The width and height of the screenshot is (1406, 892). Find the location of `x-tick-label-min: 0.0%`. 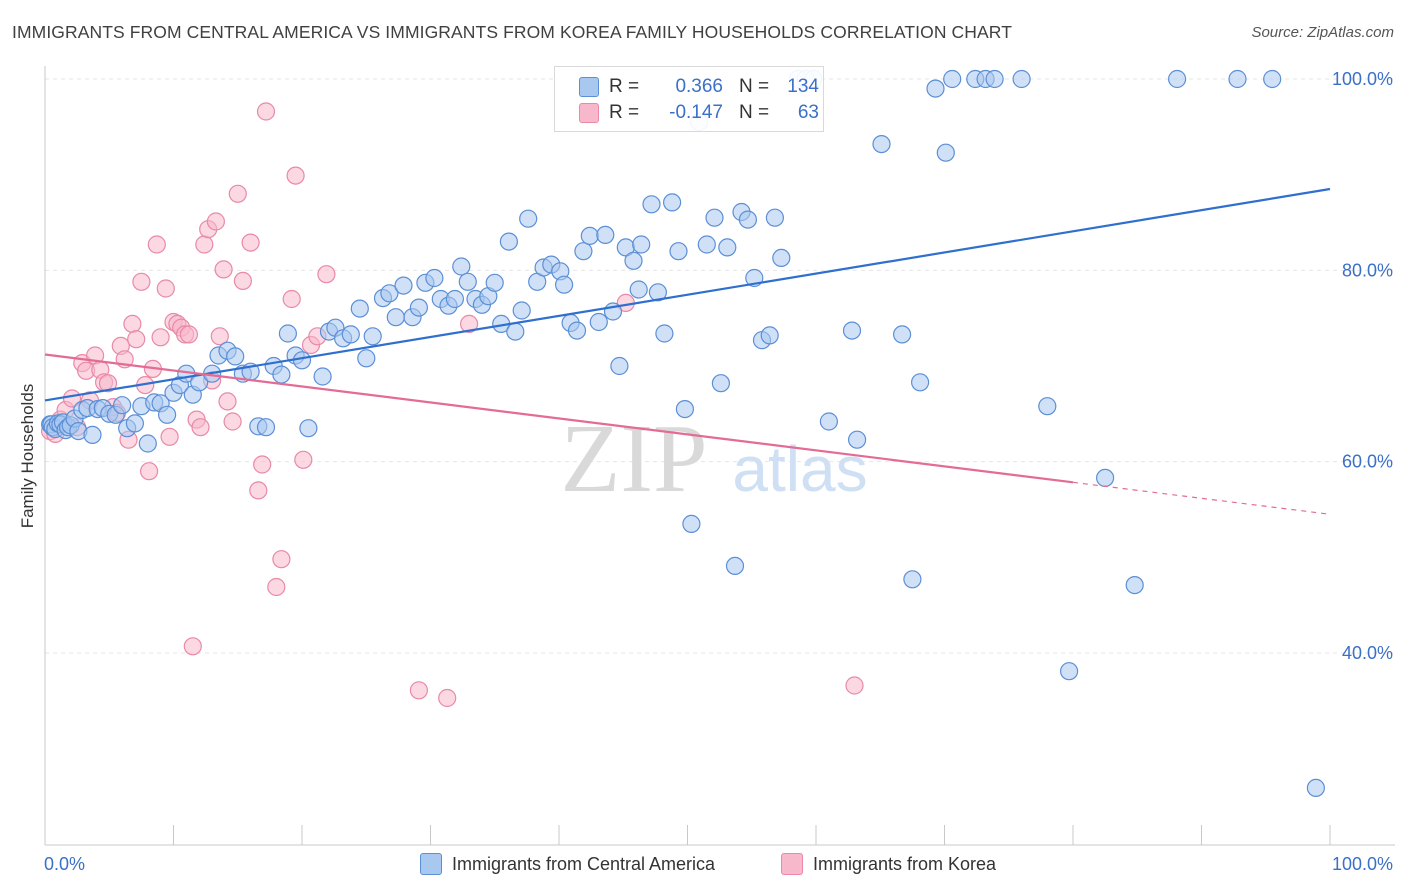

x-tick-label-min: 0.0% is located at coordinates (64, 864).